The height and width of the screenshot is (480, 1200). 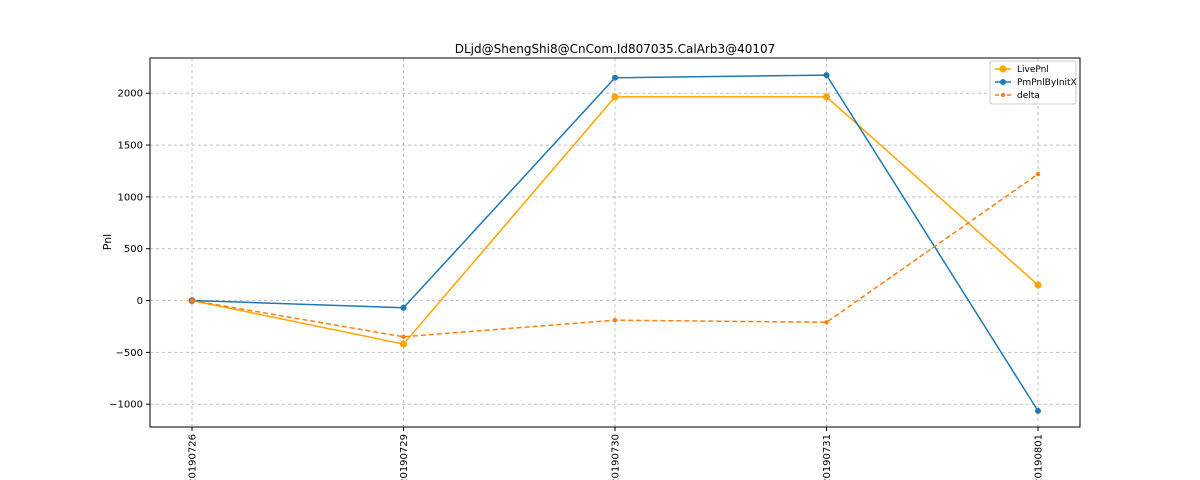 What do you see at coordinates (133, 249) in the screenshot?
I see `y-tick-label: 500` at bounding box center [133, 249].